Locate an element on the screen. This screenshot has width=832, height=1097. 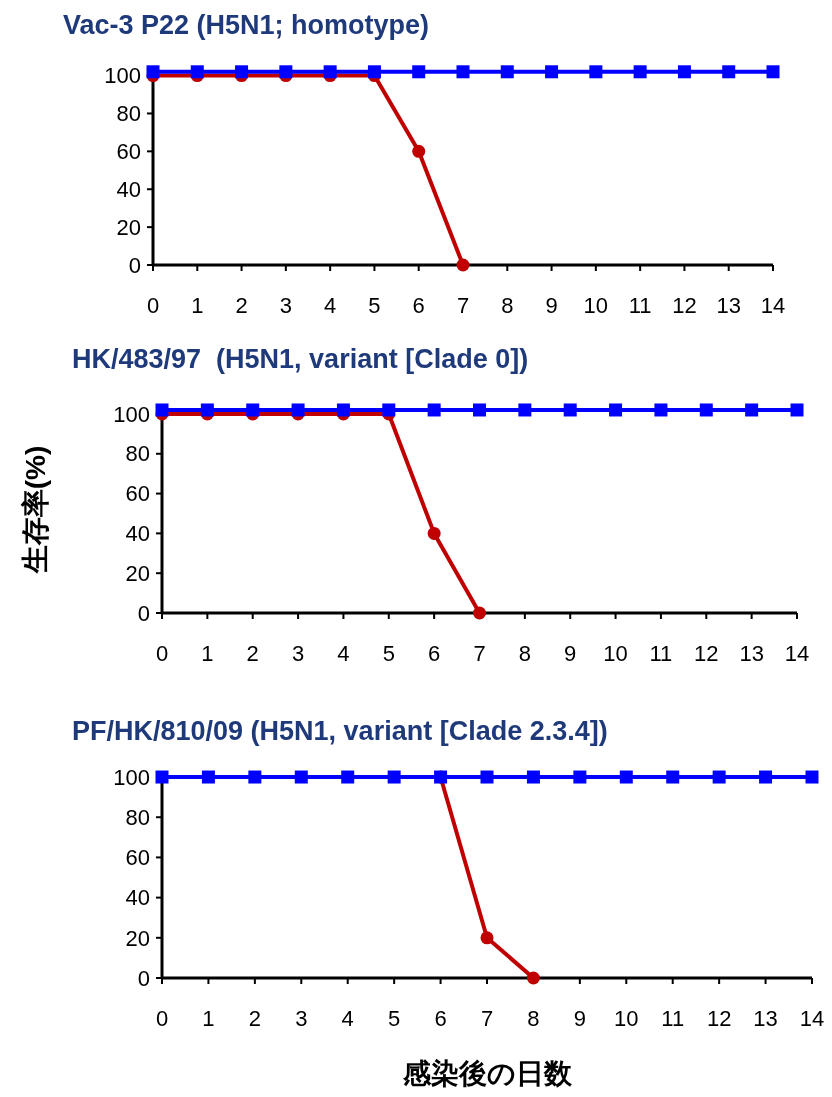
chart-title: PF/HK/810/09 (H5N1, variant [Clade 2.3.4]) is located at coordinates (340, 731).